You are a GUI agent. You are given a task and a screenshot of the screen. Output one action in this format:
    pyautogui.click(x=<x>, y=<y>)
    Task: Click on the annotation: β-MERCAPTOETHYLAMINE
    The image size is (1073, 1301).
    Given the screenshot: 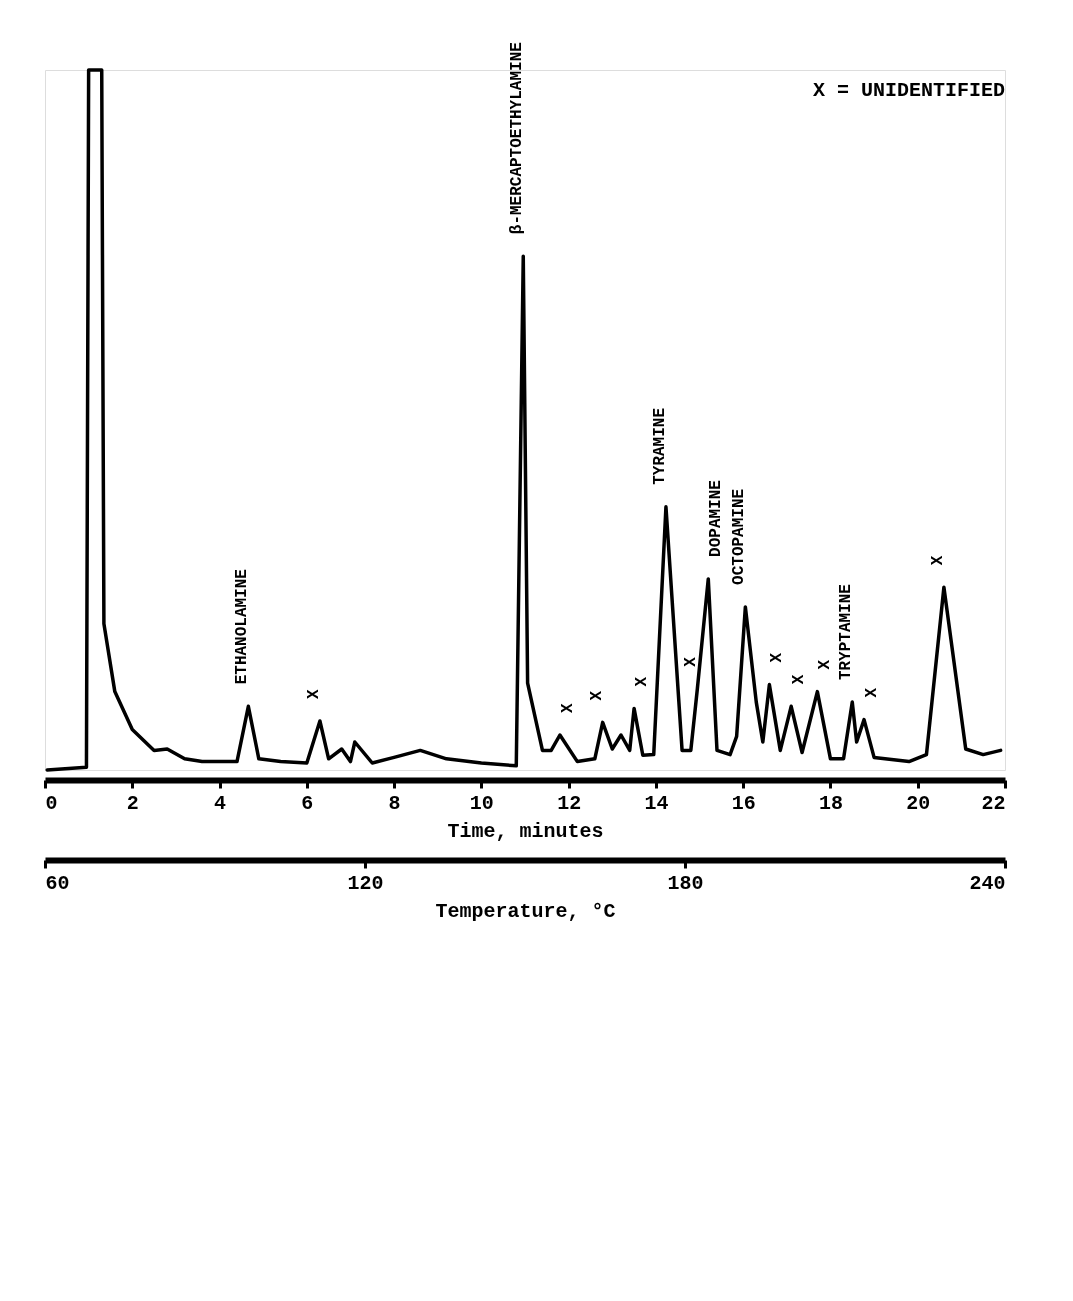 What is the action you would take?
    pyautogui.click(x=517, y=138)
    